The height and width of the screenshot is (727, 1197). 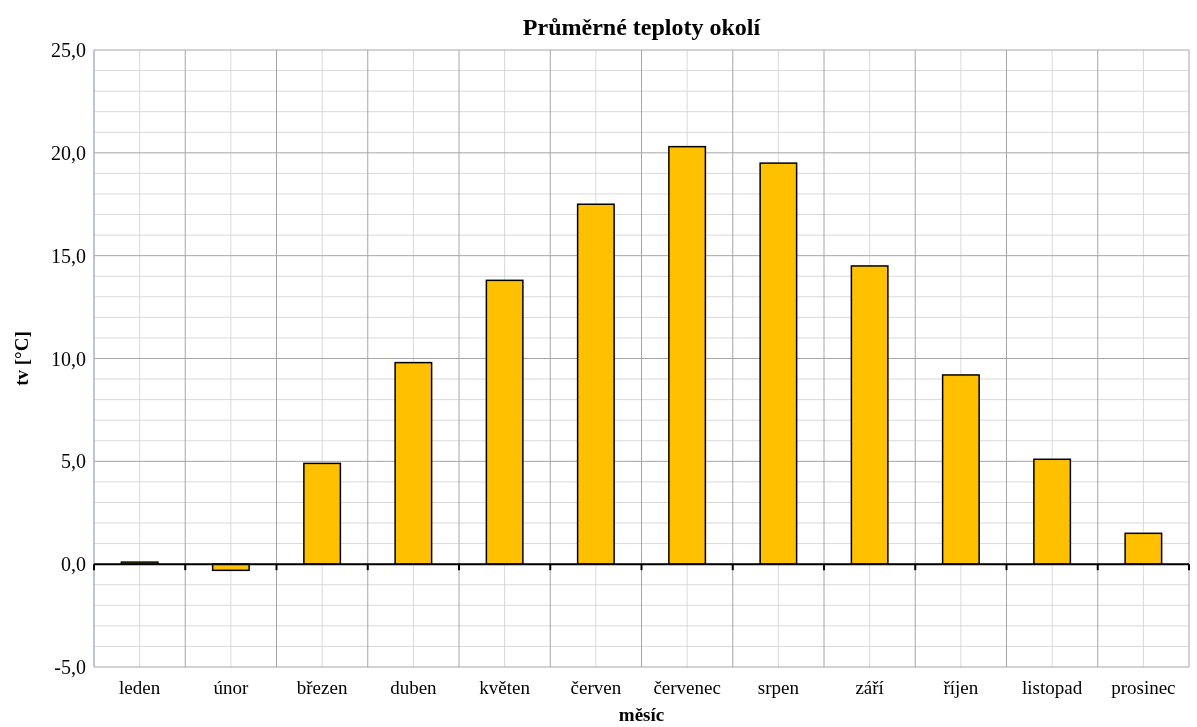 I want to click on y-tick-label: 20,0, so click(x=68, y=152).